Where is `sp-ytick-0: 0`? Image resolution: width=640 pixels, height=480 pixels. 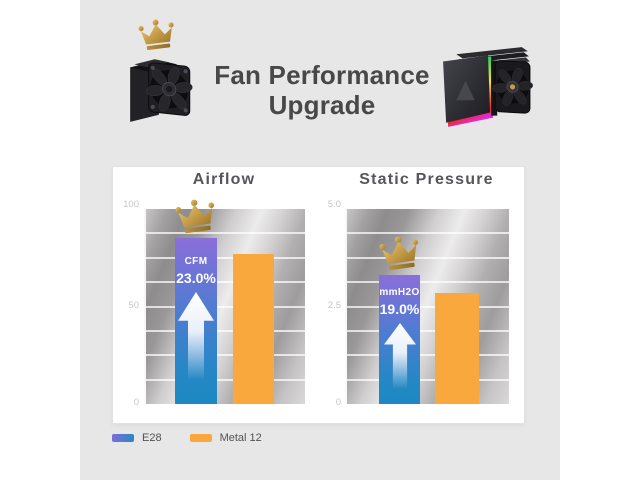 sp-ytick-0: 0 is located at coordinates (338, 402).